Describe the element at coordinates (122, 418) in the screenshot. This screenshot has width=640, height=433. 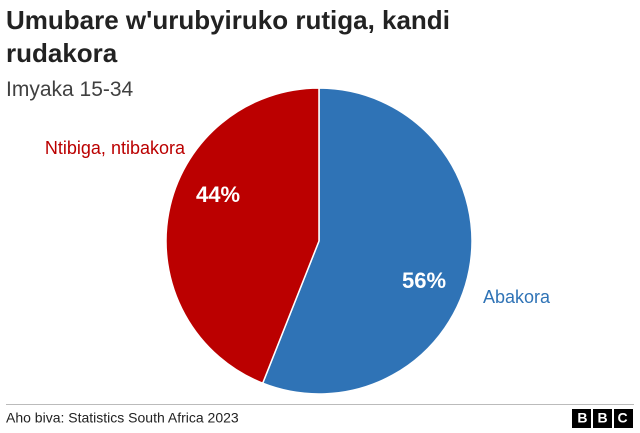
I see `source: Aho biva: Statistics South Africa 2023` at that location.